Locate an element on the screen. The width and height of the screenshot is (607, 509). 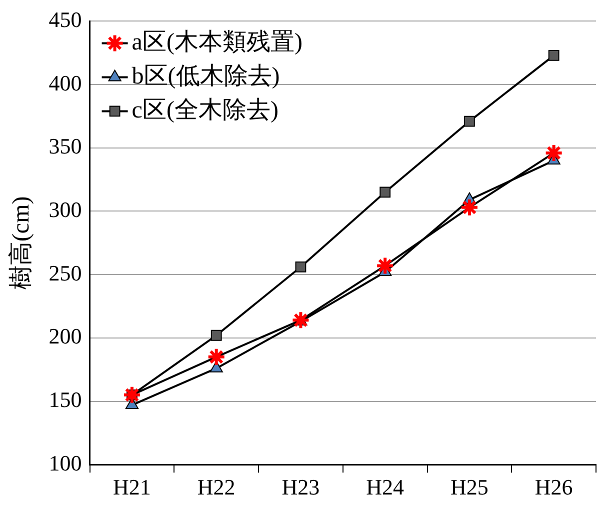
y-tick-label: 250 is located at coordinates (65, 273).